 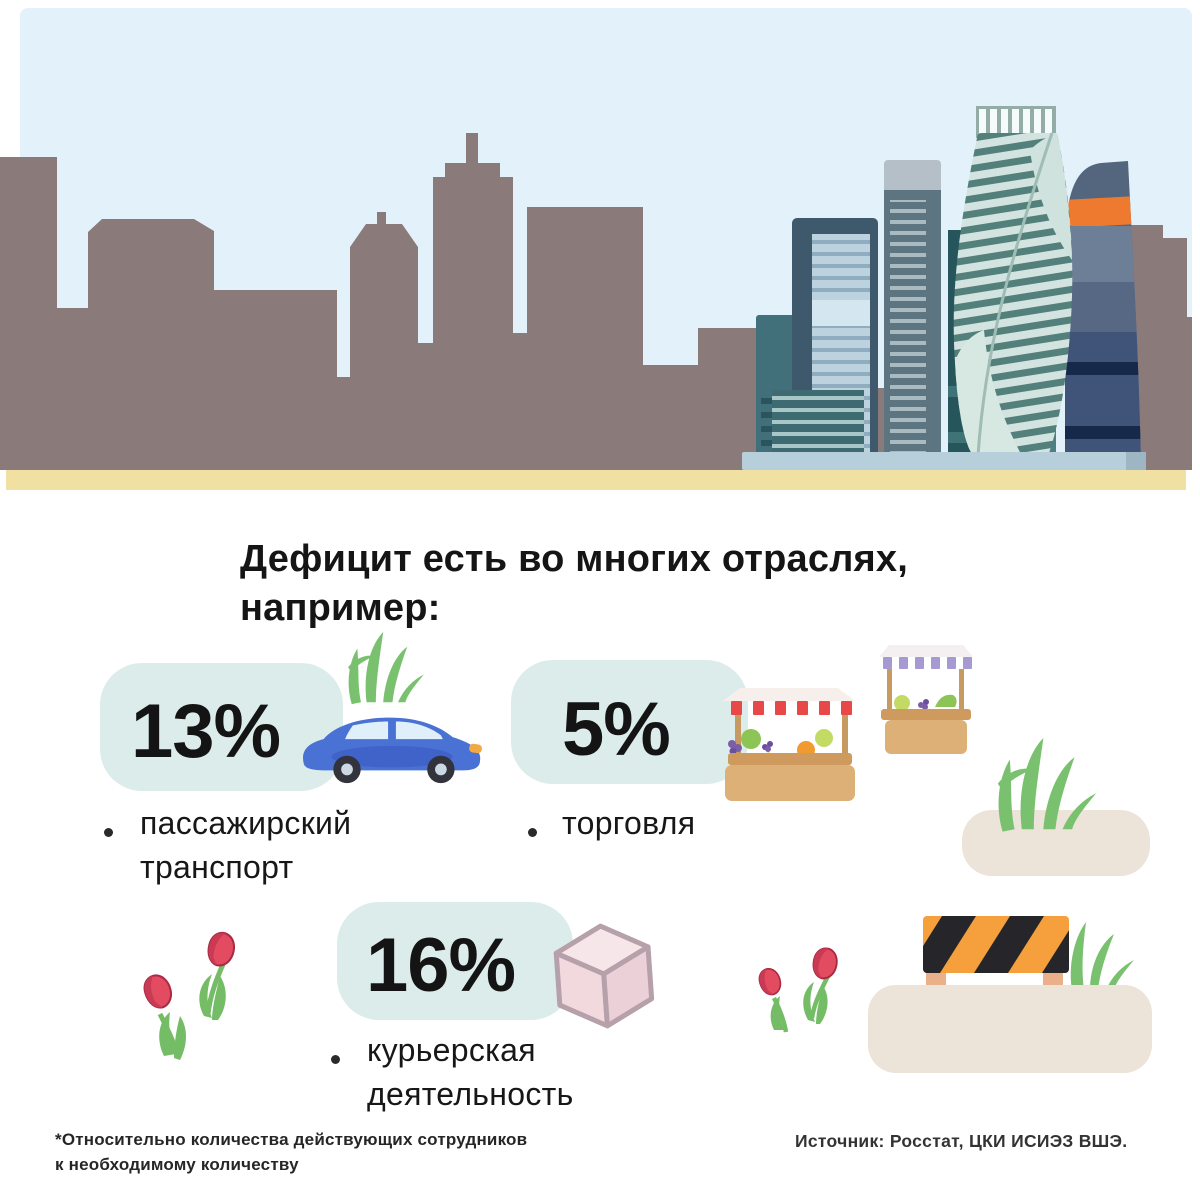 What do you see at coordinates (441, 965) in the screenshot?
I see `stat-value-courier: 16%` at bounding box center [441, 965].